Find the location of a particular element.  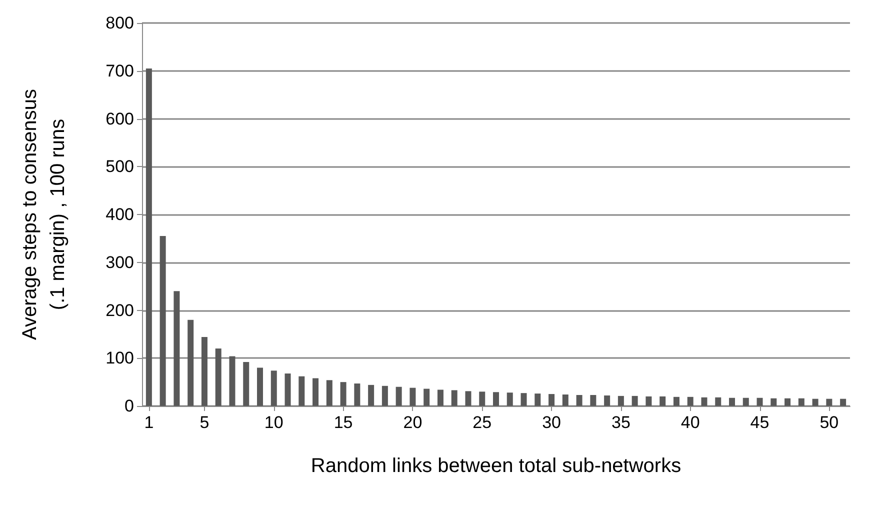

y-tick-label: 200 is located at coordinates (120, 310).